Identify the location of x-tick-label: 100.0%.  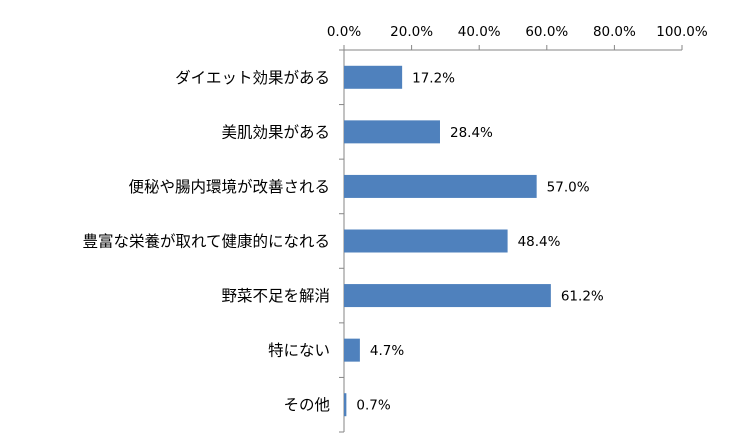
(682, 32).